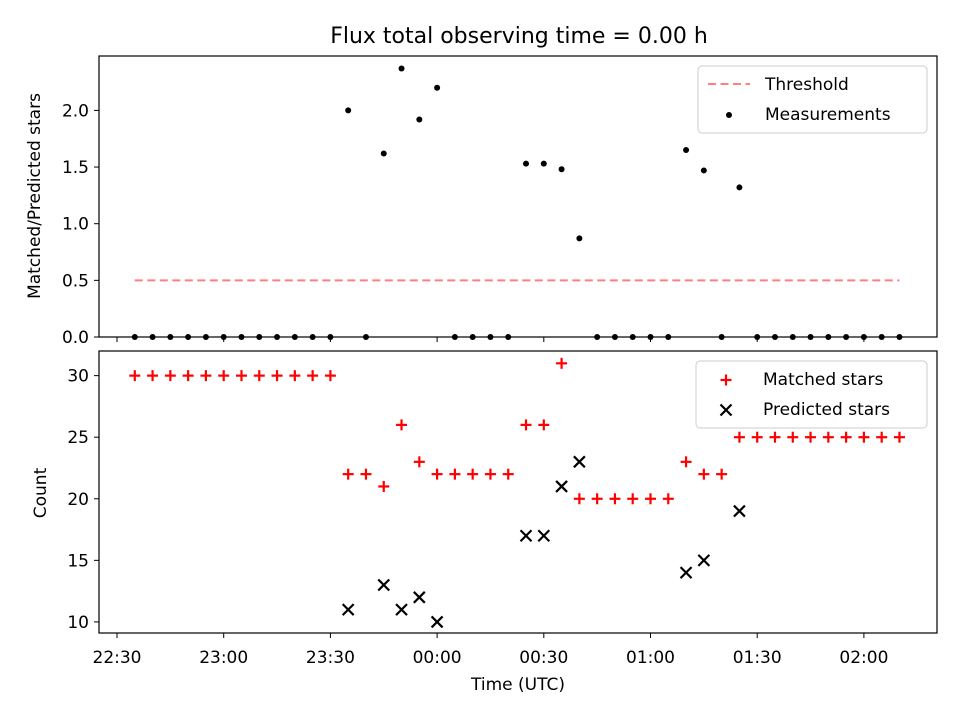 The width and height of the screenshot is (960, 720). I want to click on bottom-y-ticks: 10 15 20 25 30, so click(83, 500).